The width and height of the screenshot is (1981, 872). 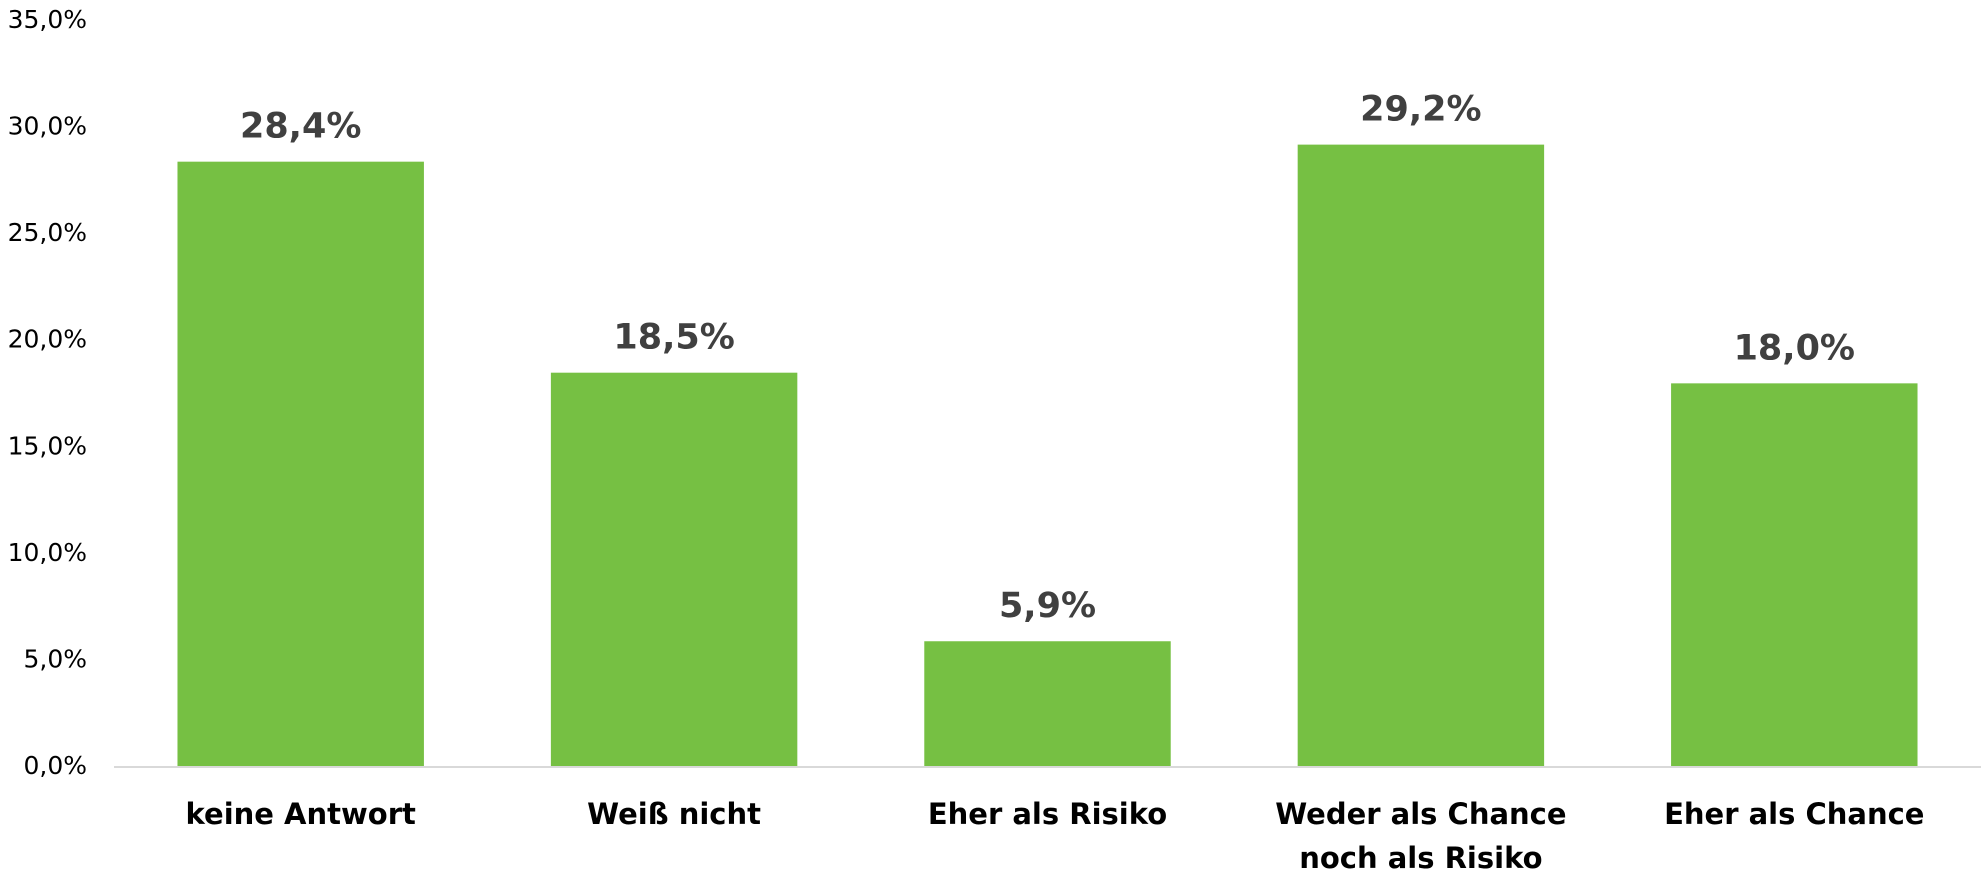 What do you see at coordinates (55, 765) in the screenshot?
I see `y-tick-label: 0,0%` at bounding box center [55, 765].